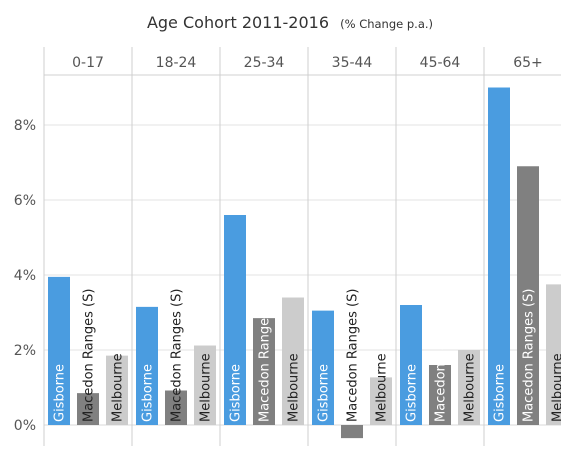 This screenshot has height=450, width=561. Describe the element at coordinates (264, 63) in the screenshot. I see `panel-header-label: 25-34` at that location.